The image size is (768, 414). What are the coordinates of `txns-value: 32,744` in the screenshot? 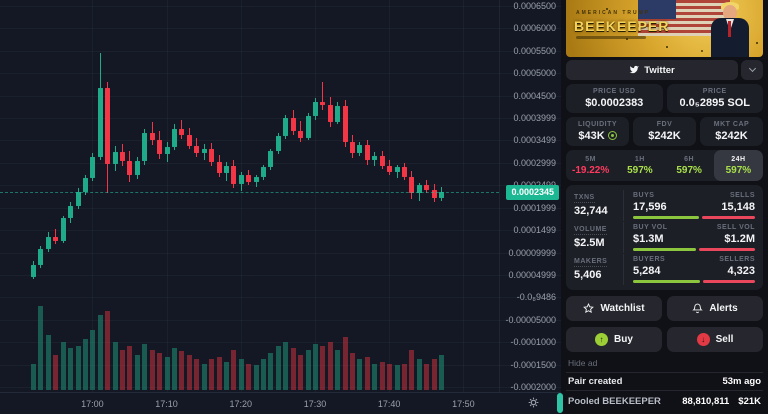 It's located at (591, 211).